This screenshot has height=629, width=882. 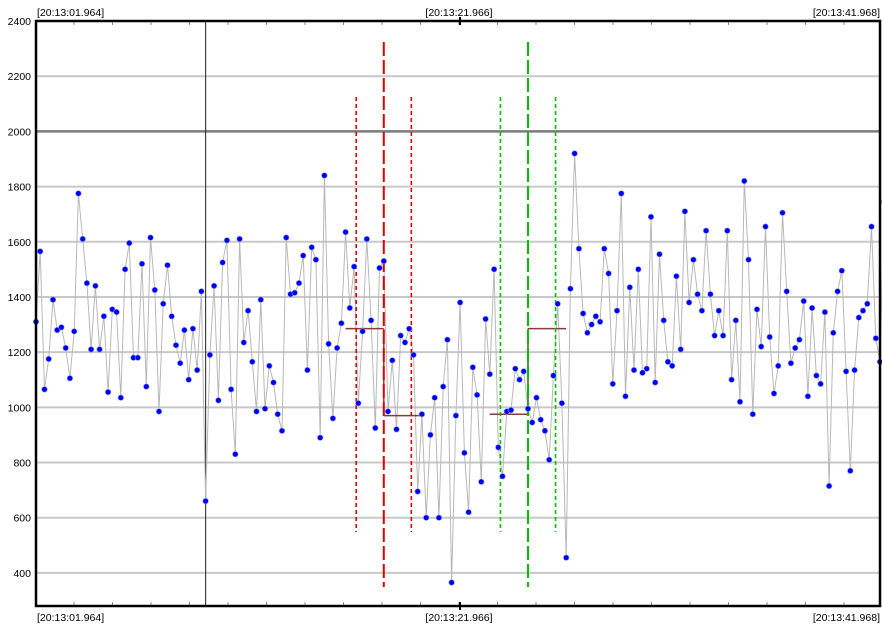 What do you see at coordinates (20, 353) in the screenshot?
I see `y-tick-label: 1200` at bounding box center [20, 353].